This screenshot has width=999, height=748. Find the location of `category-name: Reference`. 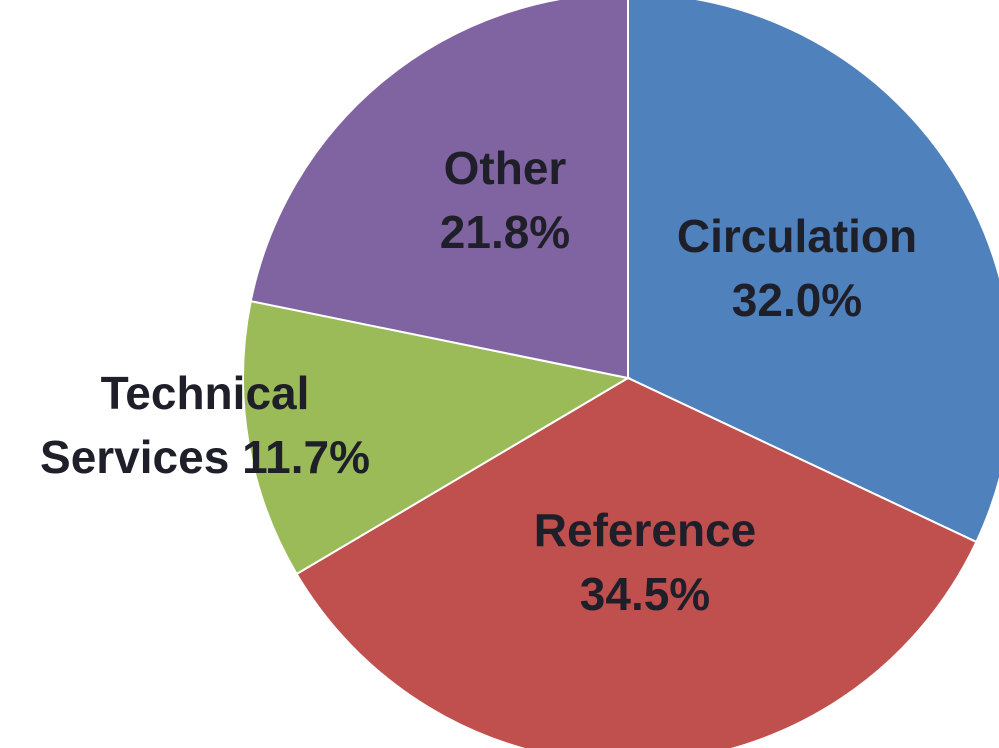

category-name: Reference is located at coordinates (645, 530).